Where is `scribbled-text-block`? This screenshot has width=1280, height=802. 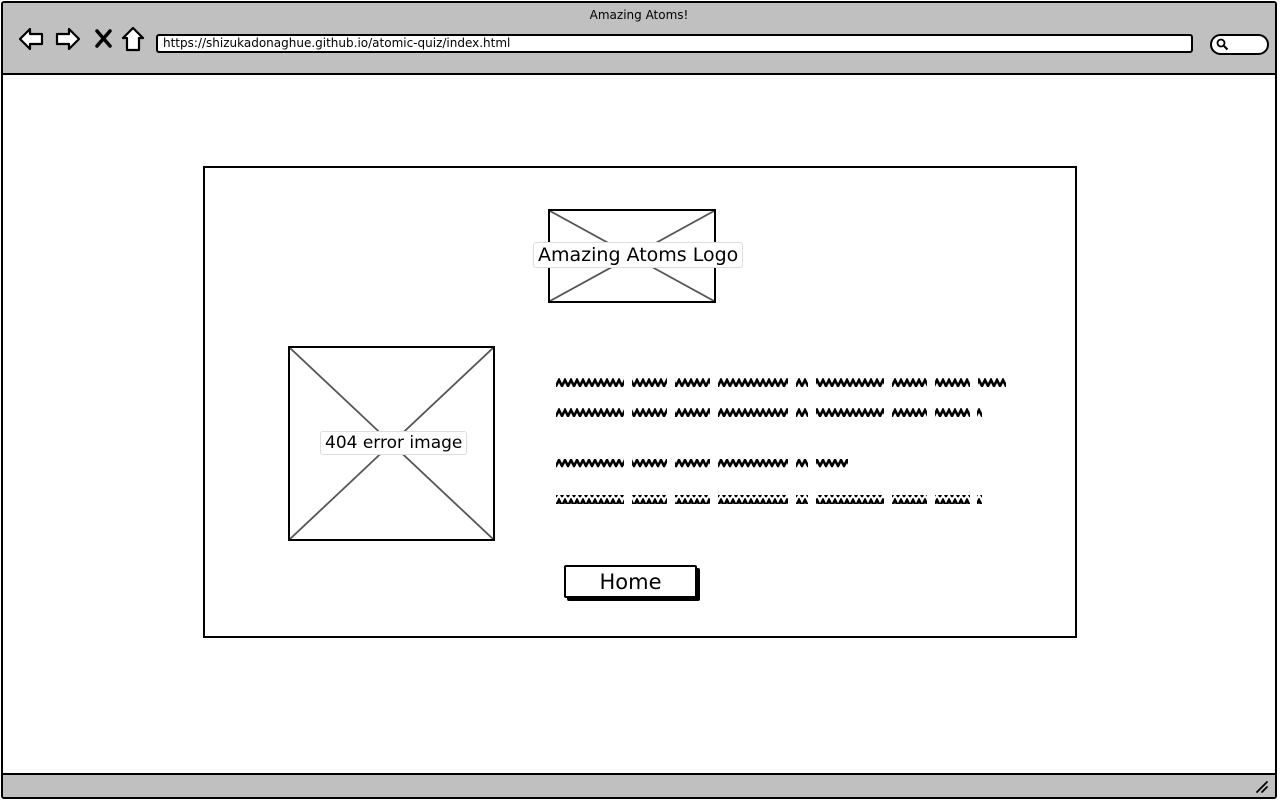
scribbled-text-block is located at coordinates (781, 441).